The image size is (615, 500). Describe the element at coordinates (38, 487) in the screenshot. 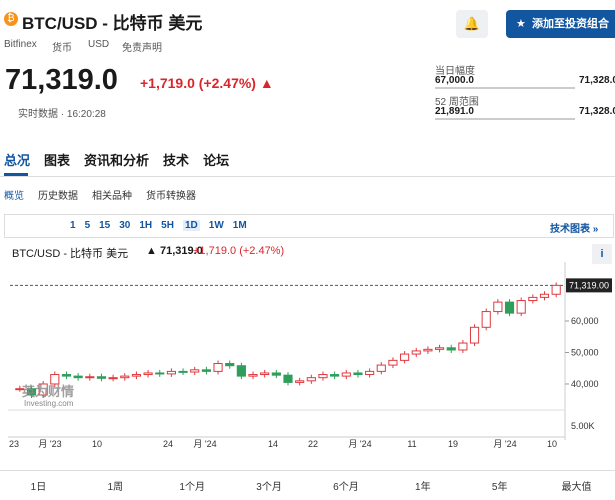

I see `period: 1日` at that location.